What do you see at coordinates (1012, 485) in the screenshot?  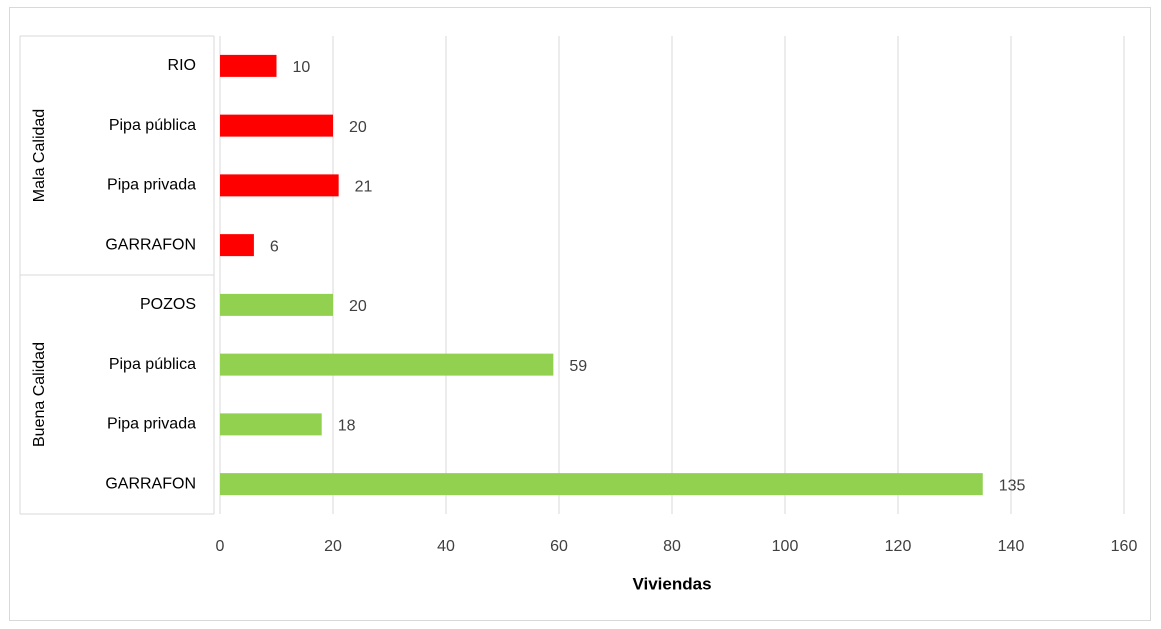 I see `data-label: 135` at bounding box center [1012, 485].